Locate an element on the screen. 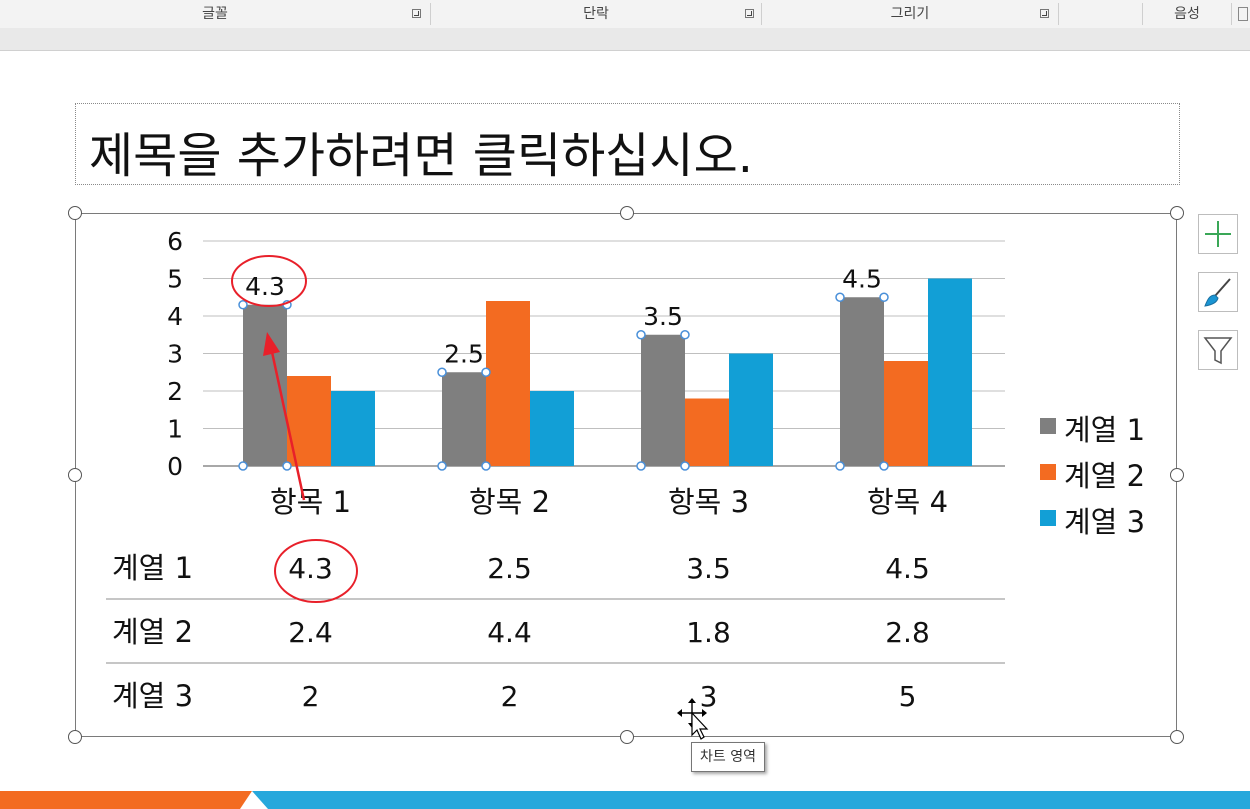 The width and height of the screenshot is (1250, 809). x-tick-label: 항목 2 is located at coordinates (509, 502).